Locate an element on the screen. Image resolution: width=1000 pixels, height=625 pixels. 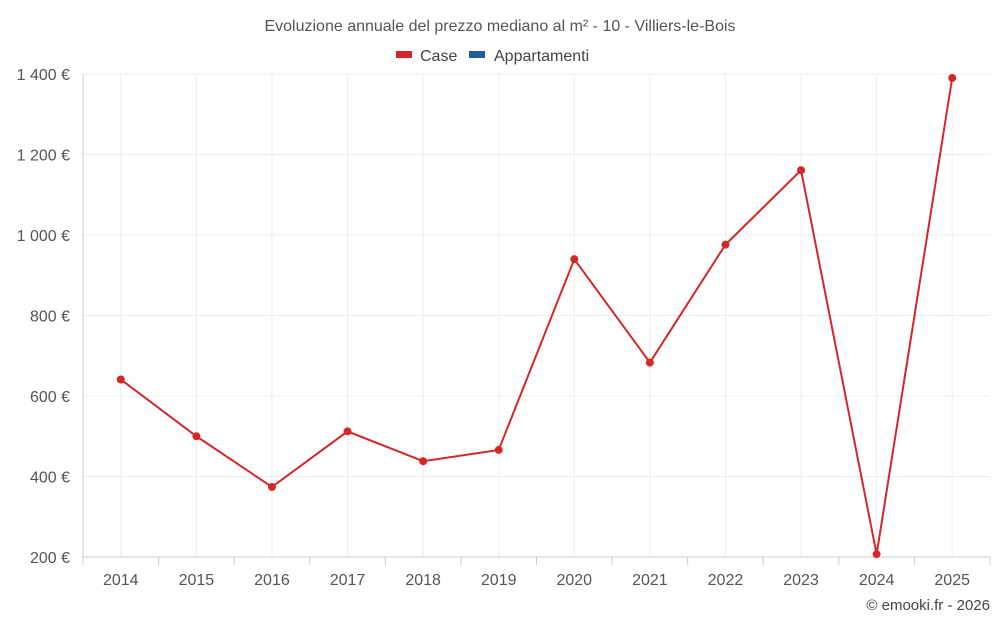
credit: © emooki.fr - 2026 is located at coordinates (928, 605).